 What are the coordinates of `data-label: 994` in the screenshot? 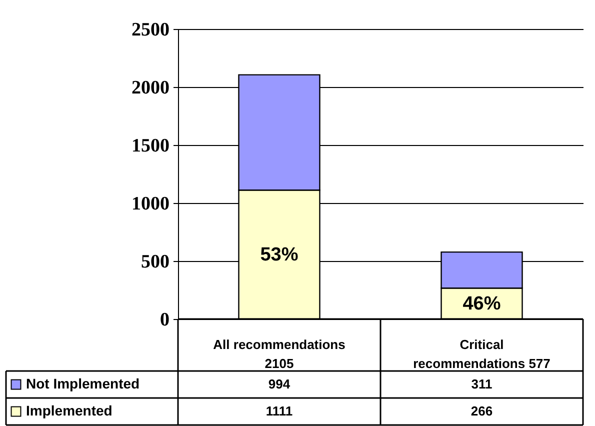 It's located at (279, 384).